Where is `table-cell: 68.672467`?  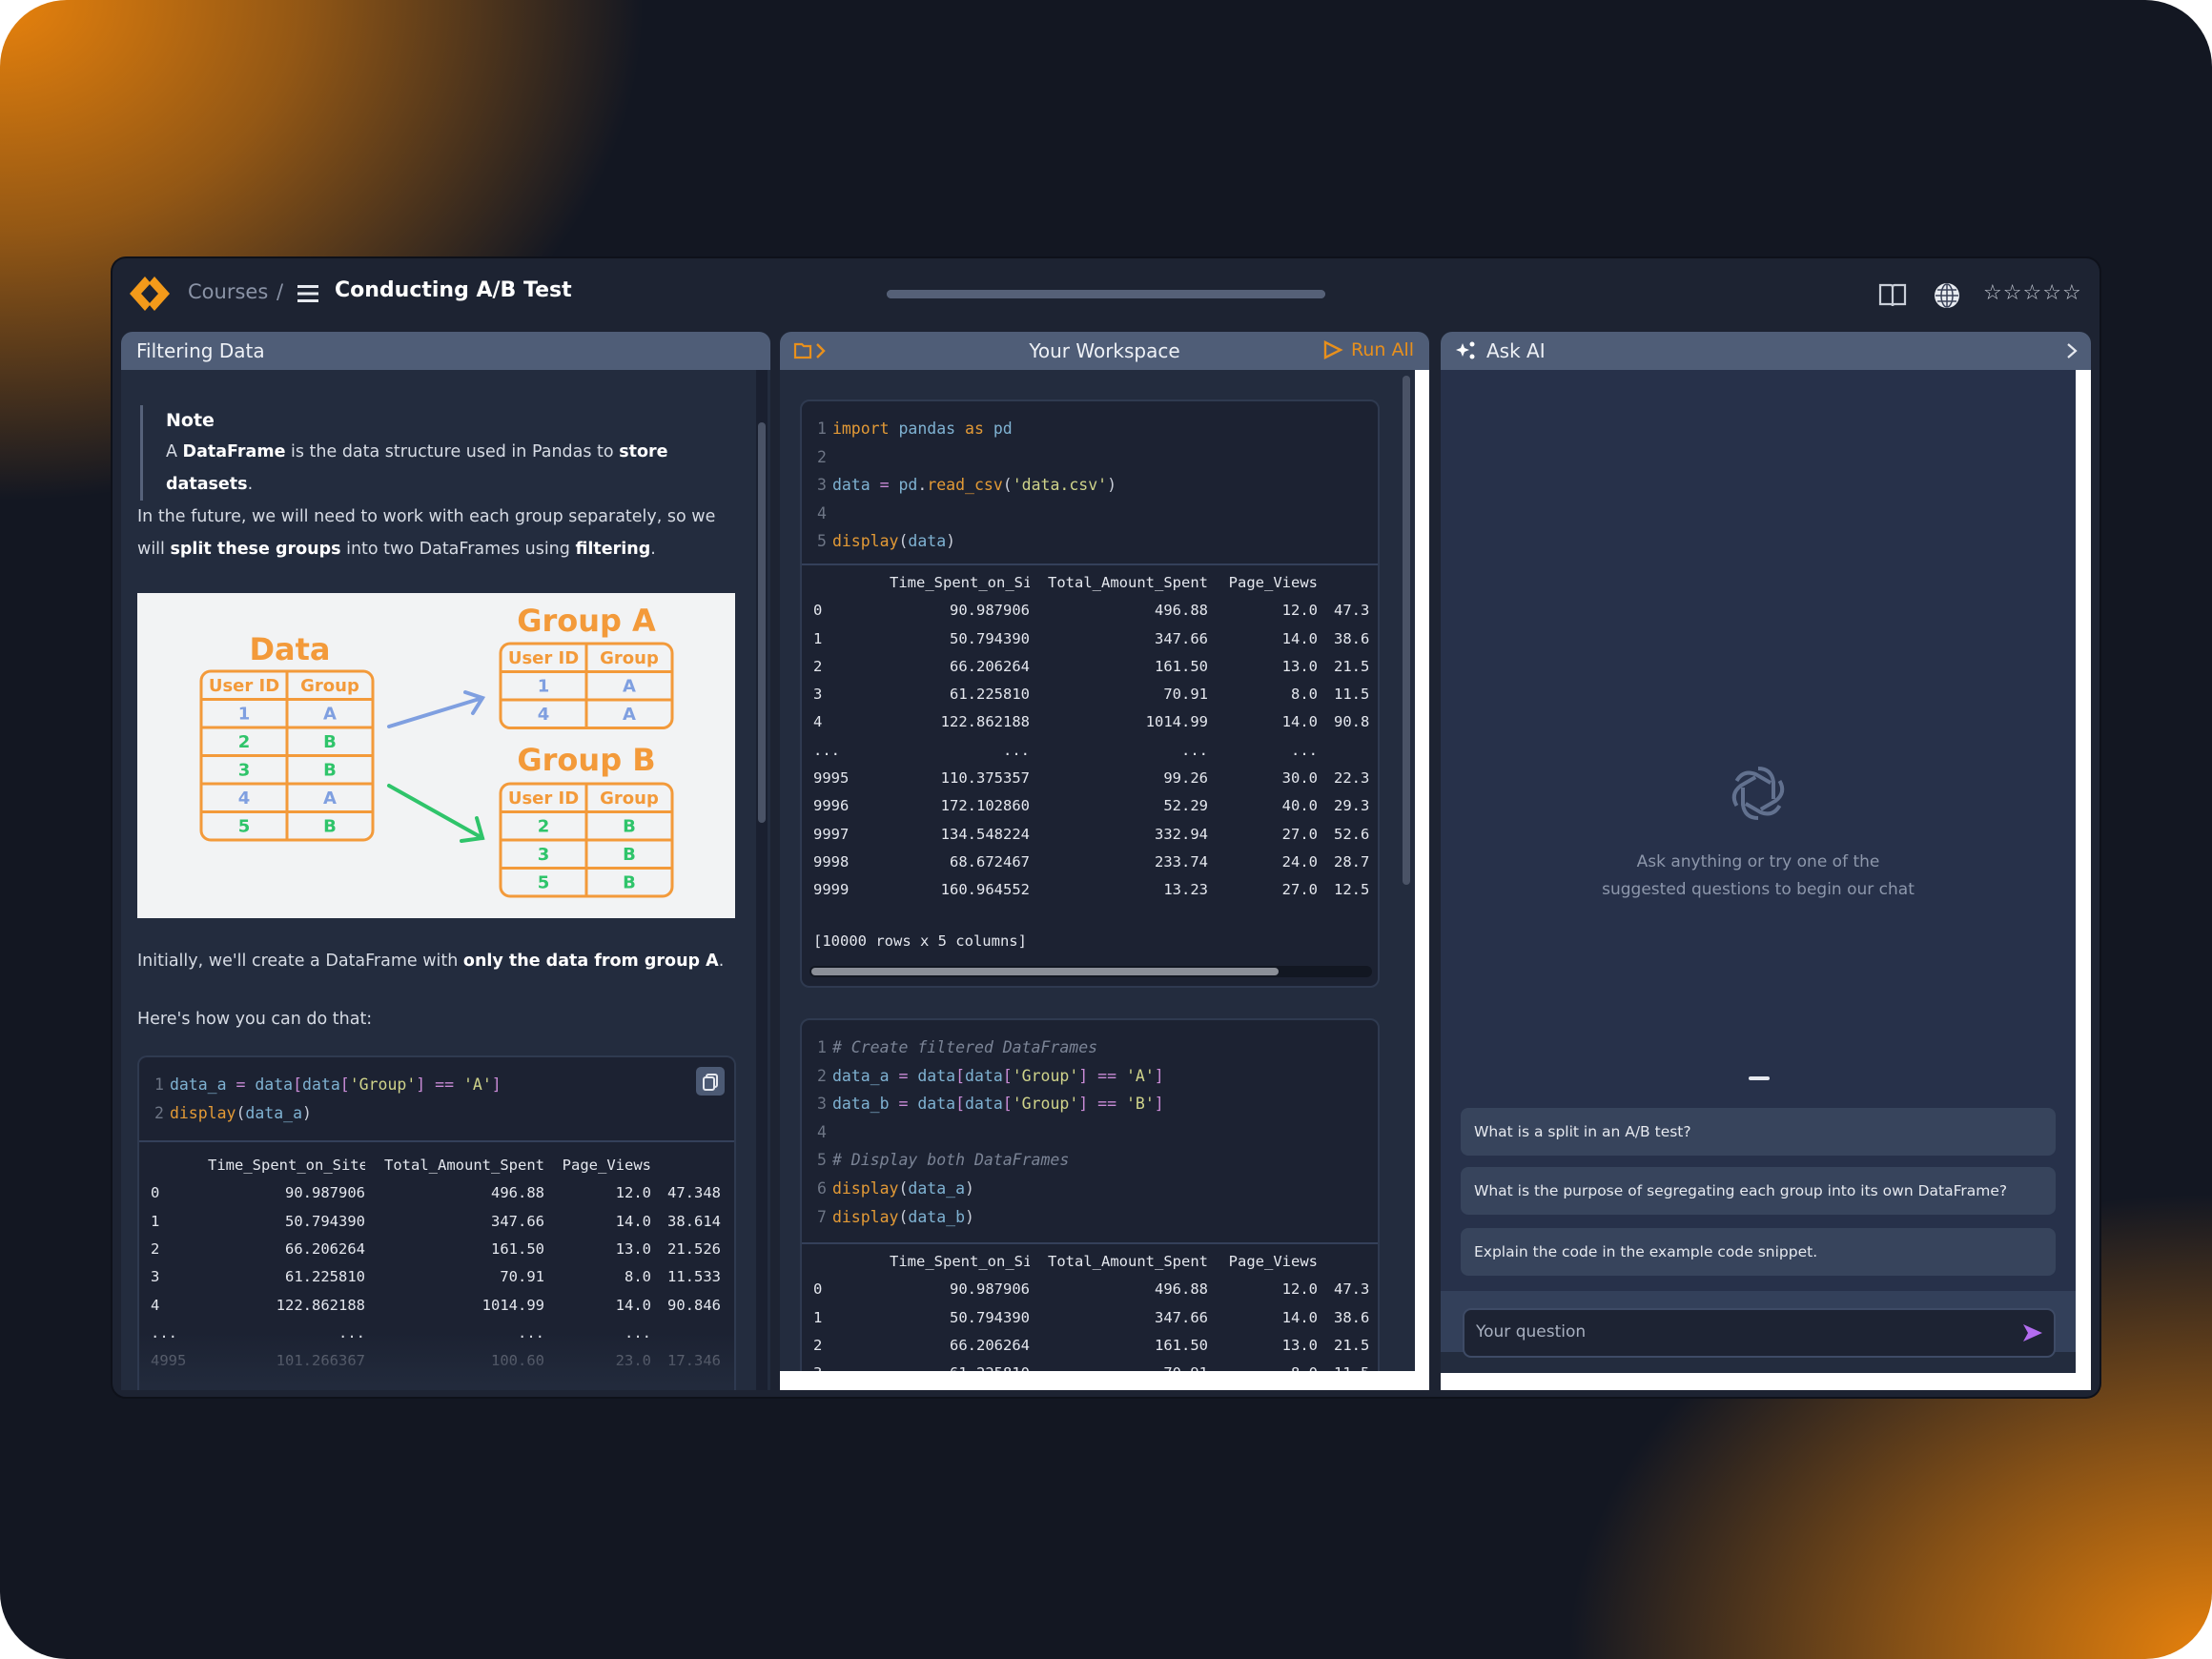
table-cell: 68.672467 is located at coordinates (990, 861).